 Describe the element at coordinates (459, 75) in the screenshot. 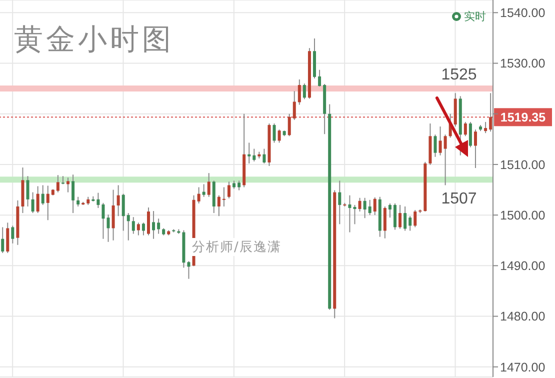

I see `ref-line-label: 1525` at that location.